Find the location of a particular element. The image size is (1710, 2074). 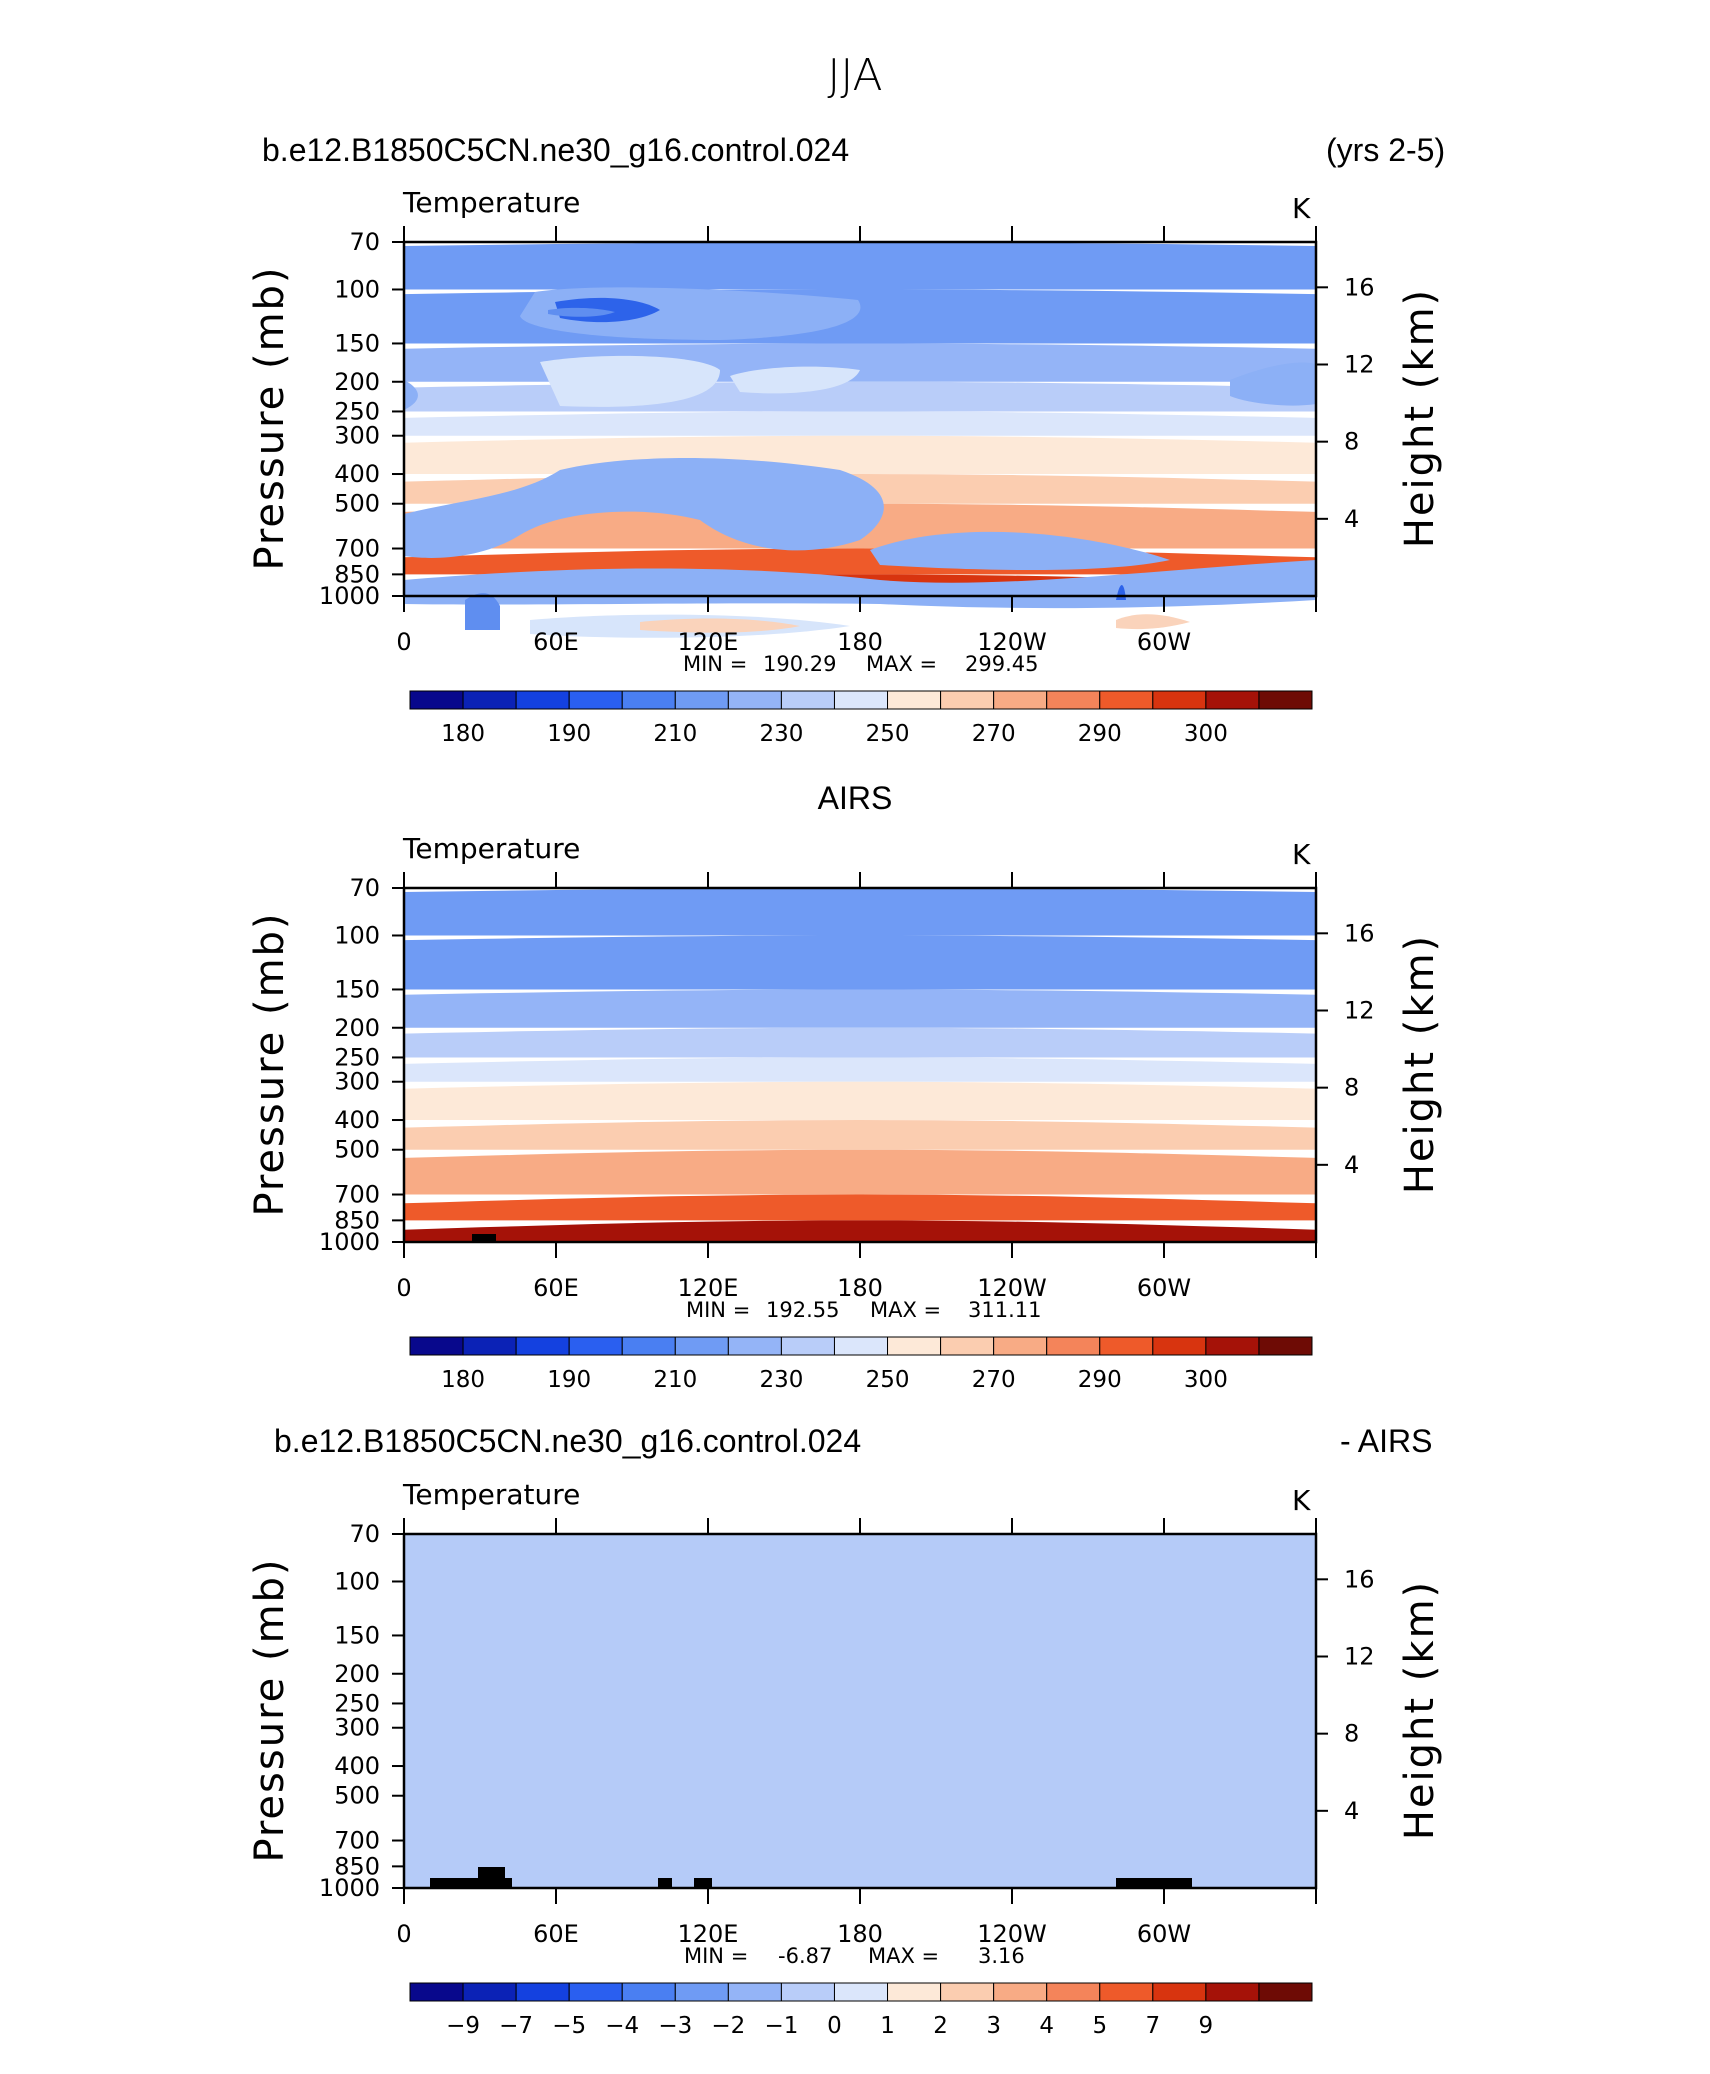

figure-title: JJA is located at coordinates (855, 75).